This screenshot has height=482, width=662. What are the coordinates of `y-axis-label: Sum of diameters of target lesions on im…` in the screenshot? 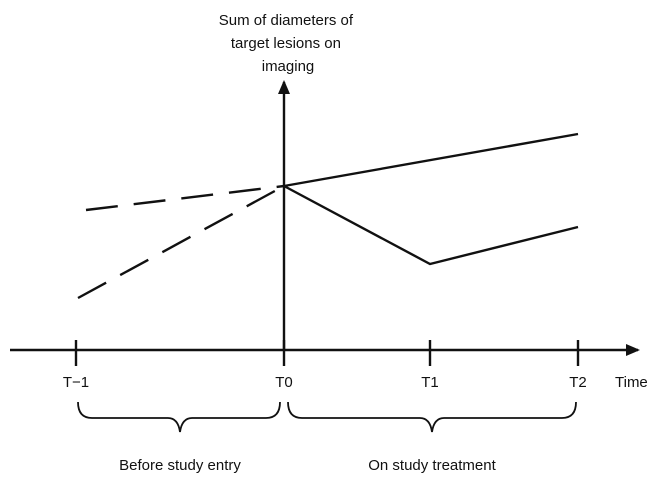 It's located at (288, 43).